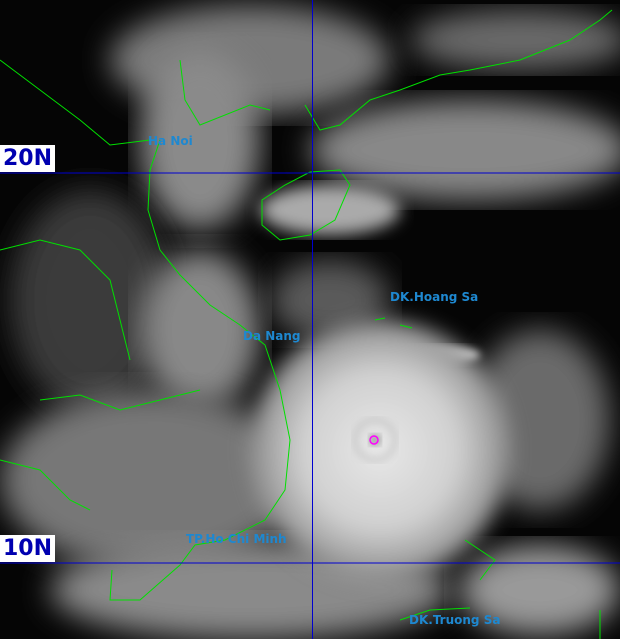 This screenshot has width=620, height=639. What do you see at coordinates (28, 158) in the screenshot?
I see `latitude-label-20n: 20N` at bounding box center [28, 158].